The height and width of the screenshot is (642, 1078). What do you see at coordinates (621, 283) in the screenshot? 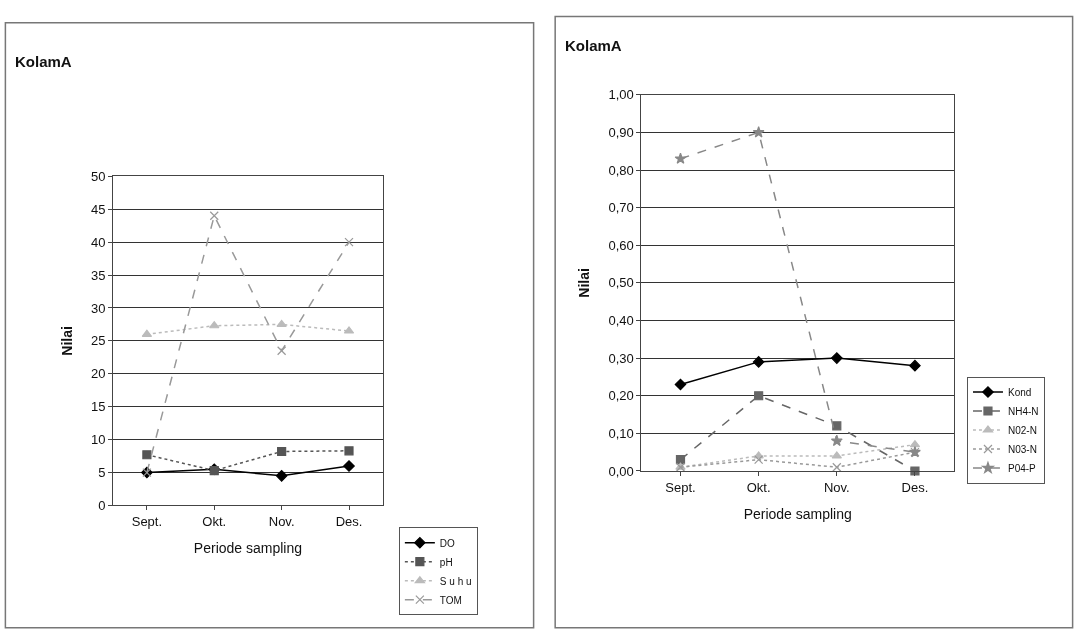
I see `y-tick-label: 0,50` at bounding box center [621, 283].